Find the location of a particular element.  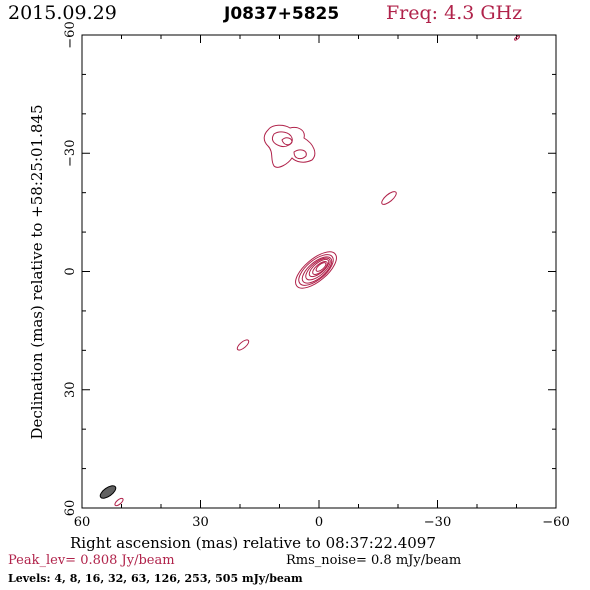

y-tick-label: −30 is located at coordinates (70, 153).